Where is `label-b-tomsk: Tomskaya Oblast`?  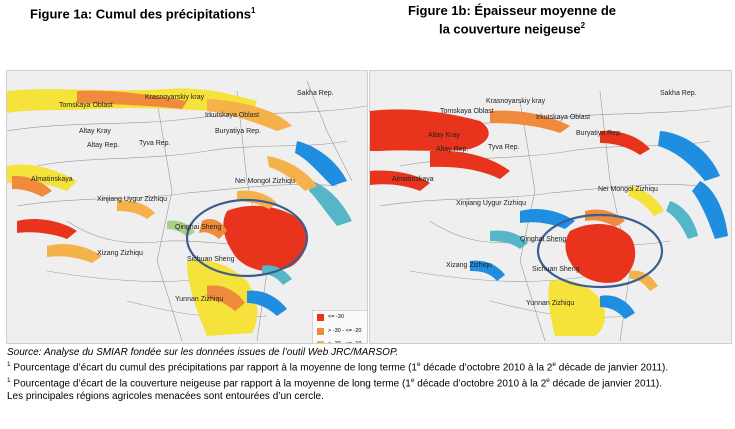 label-b-tomsk: Tomskaya Oblast is located at coordinates (467, 111).